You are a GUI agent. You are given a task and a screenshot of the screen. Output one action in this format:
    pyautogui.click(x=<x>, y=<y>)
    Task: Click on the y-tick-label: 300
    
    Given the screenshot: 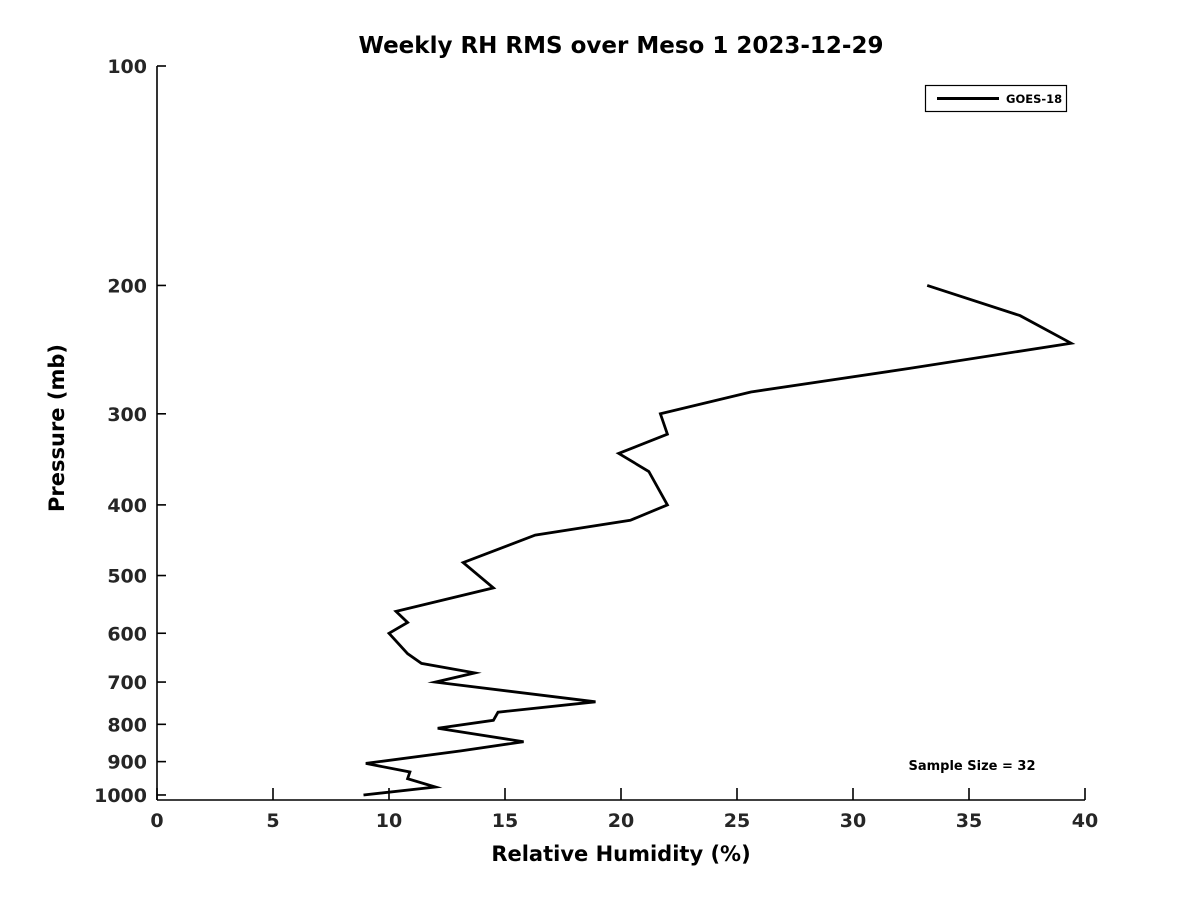 What is the action you would take?
    pyautogui.click(x=127, y=415)
    